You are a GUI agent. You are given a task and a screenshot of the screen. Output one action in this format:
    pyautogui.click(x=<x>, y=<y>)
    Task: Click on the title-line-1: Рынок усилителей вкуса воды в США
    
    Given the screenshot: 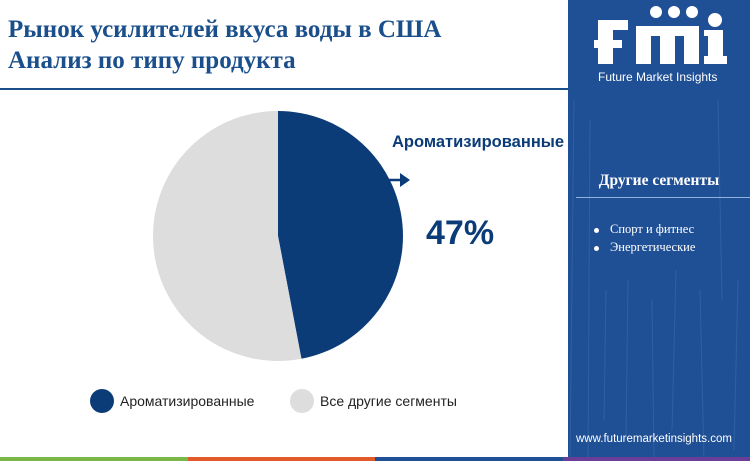 What is the action you would take?
    pyautogui.click(x=225, y=29)
    